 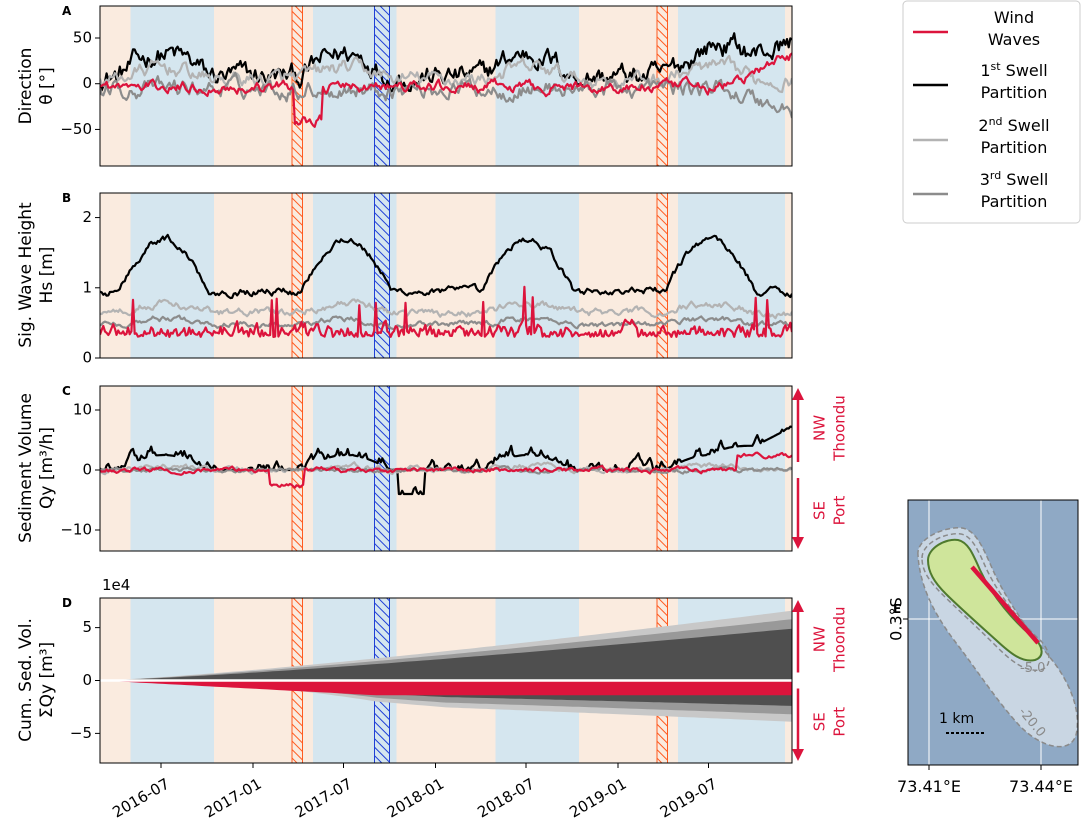 What do you see at coordinates (87, 287) in the screenshot?
I see `y-tick-label: 1` at bounding box center [87, 287].